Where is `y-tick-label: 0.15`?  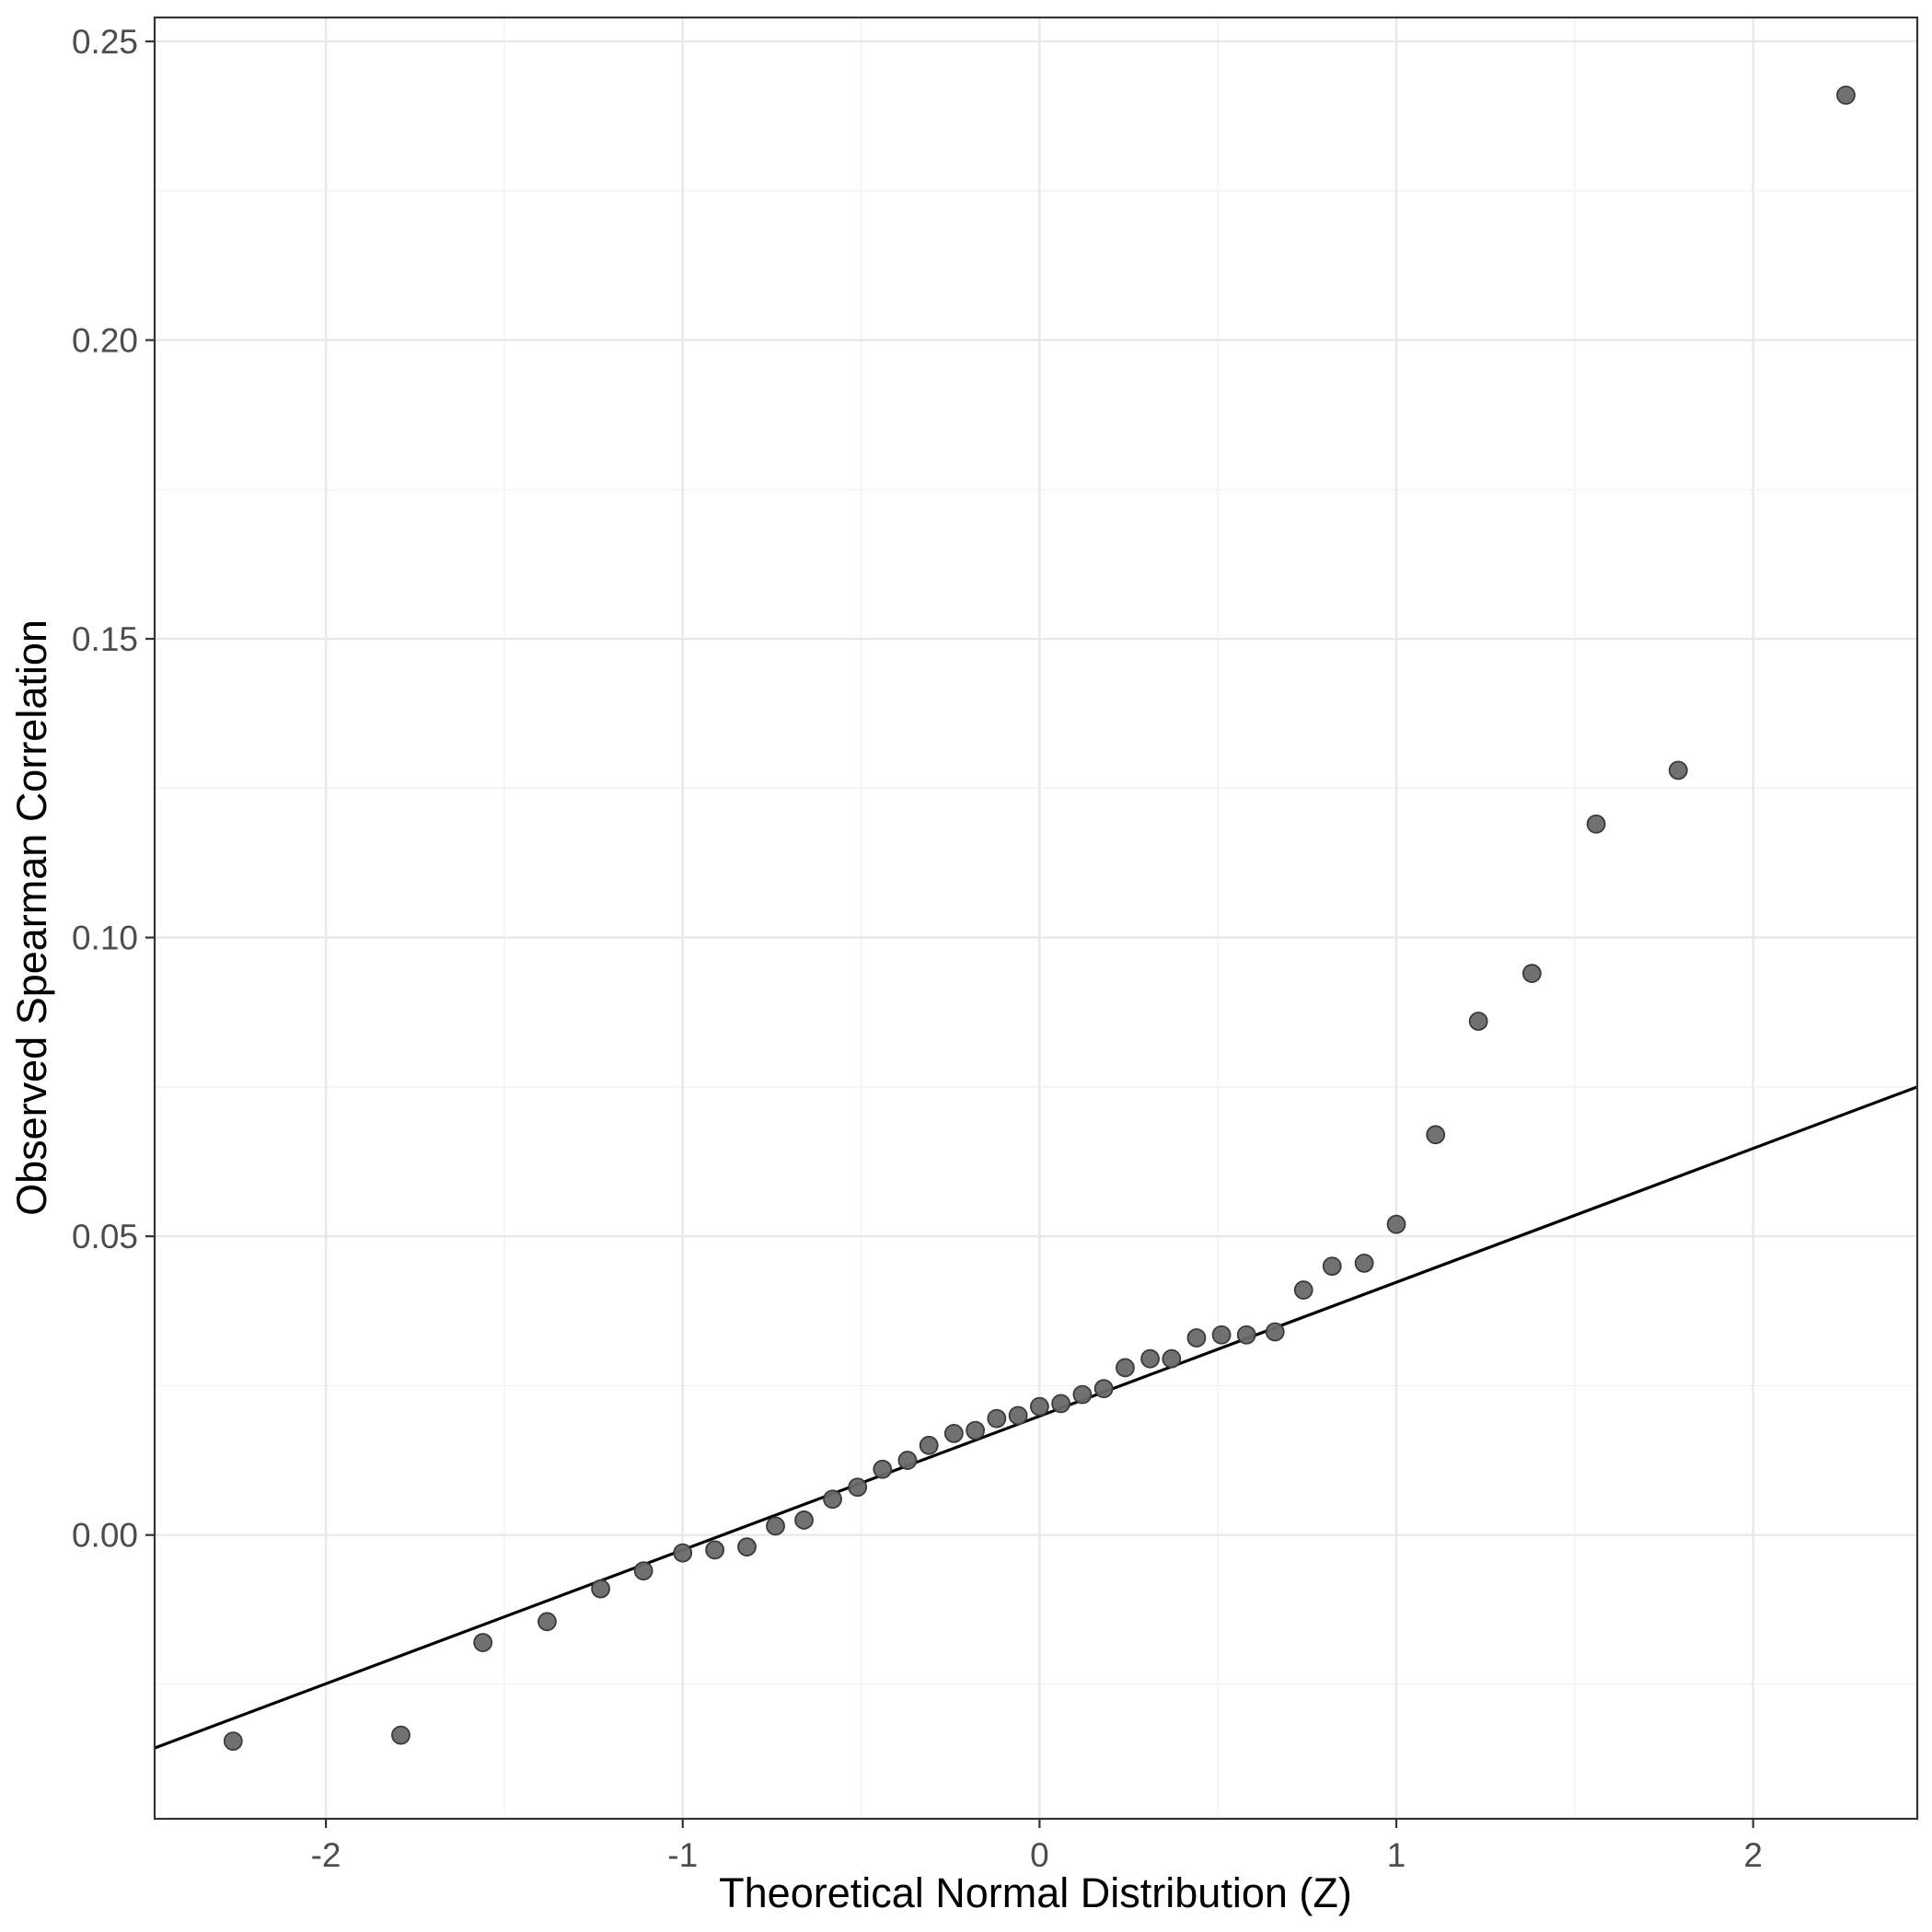 y-tick-label: 0.15 is located at coordinates (105, 639).